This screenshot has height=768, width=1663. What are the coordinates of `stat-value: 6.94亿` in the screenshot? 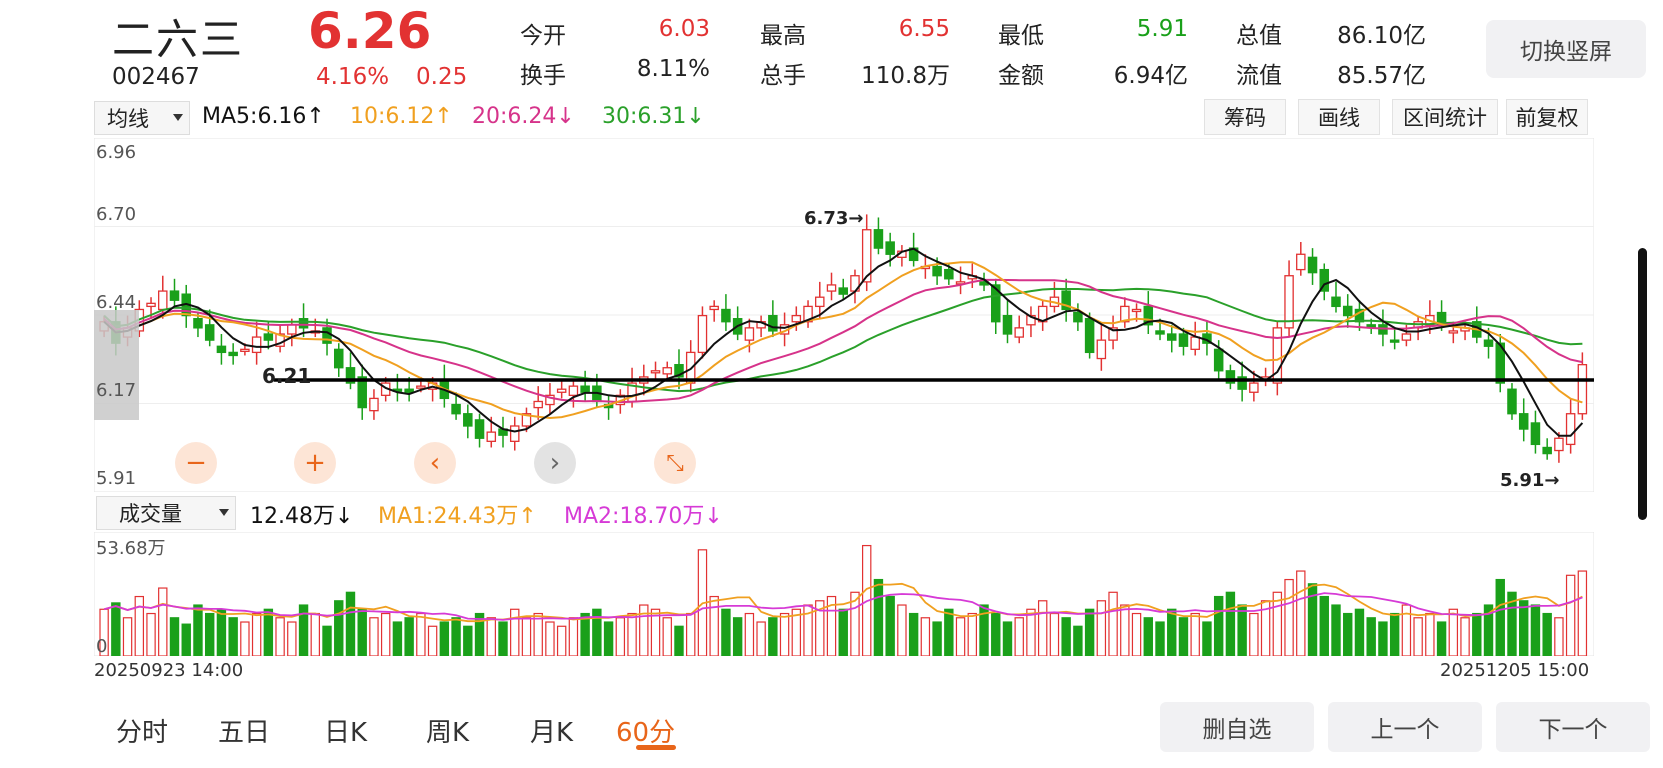 It's located at (1150, 76).